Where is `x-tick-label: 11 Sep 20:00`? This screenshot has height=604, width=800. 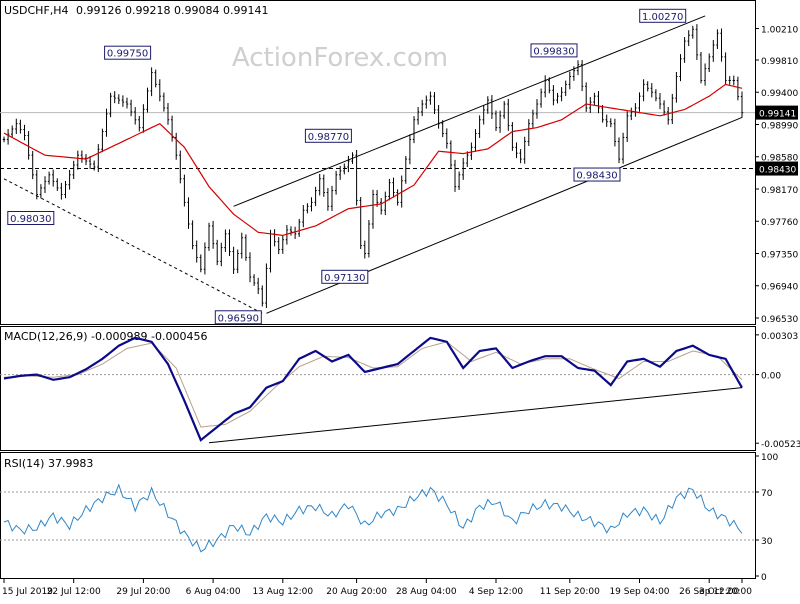
x-tick-label: 11 Sep 20:00 is located at coordinates (570, 592).